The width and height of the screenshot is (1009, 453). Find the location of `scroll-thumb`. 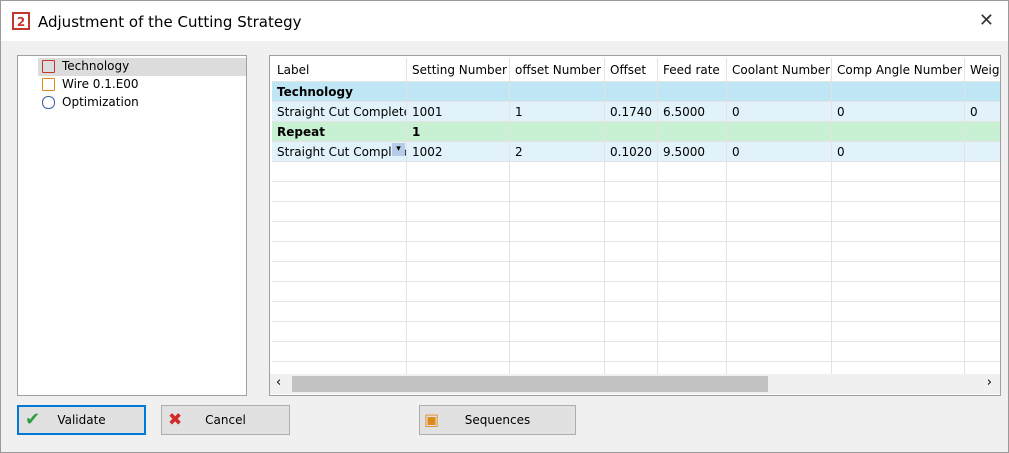

scroll-thumb is located at coordinates (530, 384).